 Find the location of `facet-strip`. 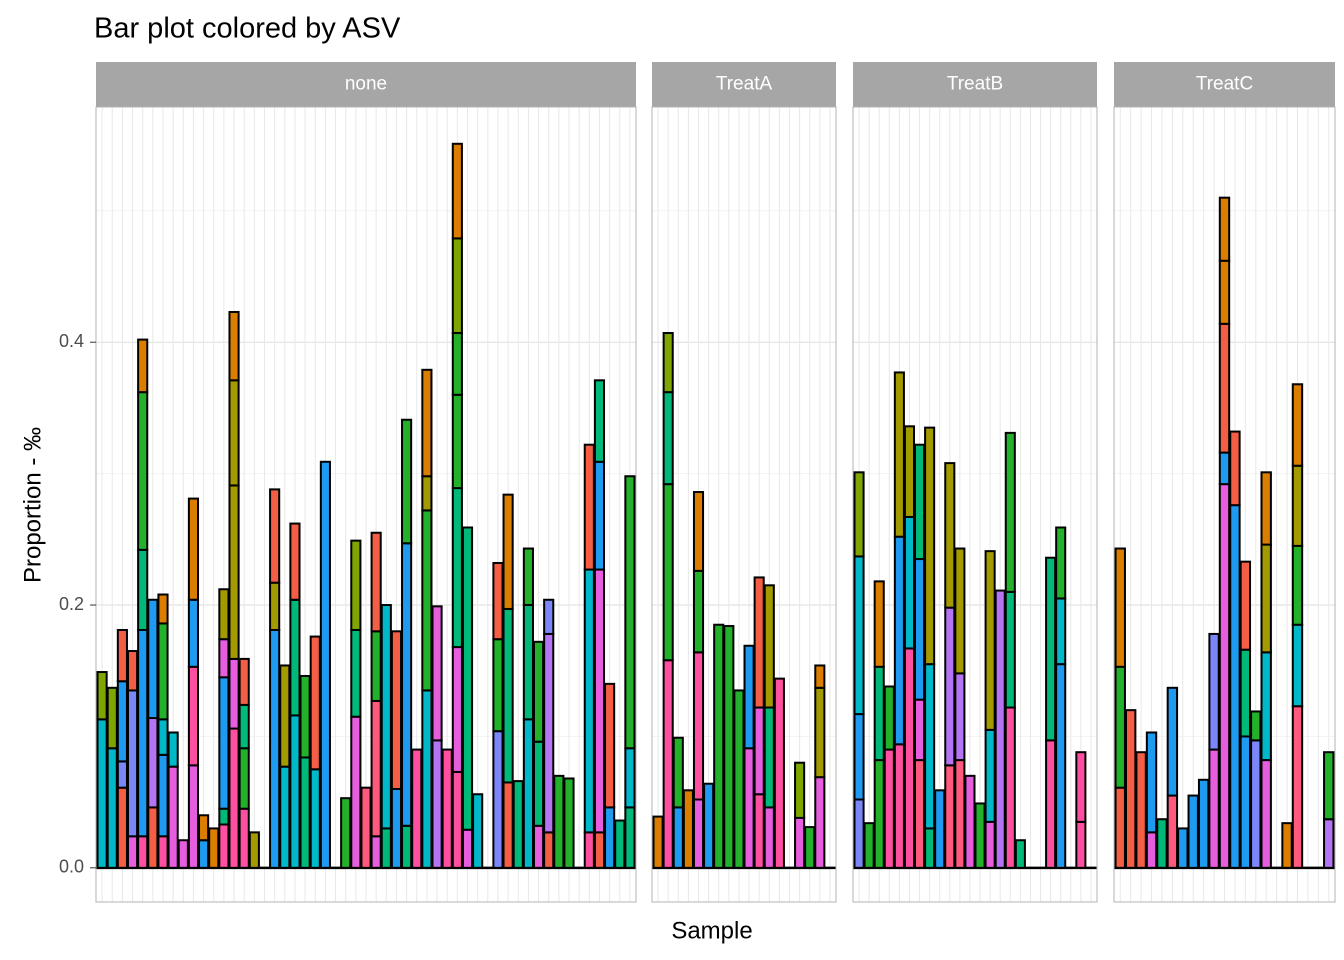

facet-strip is located at coordinates (1224, 84).